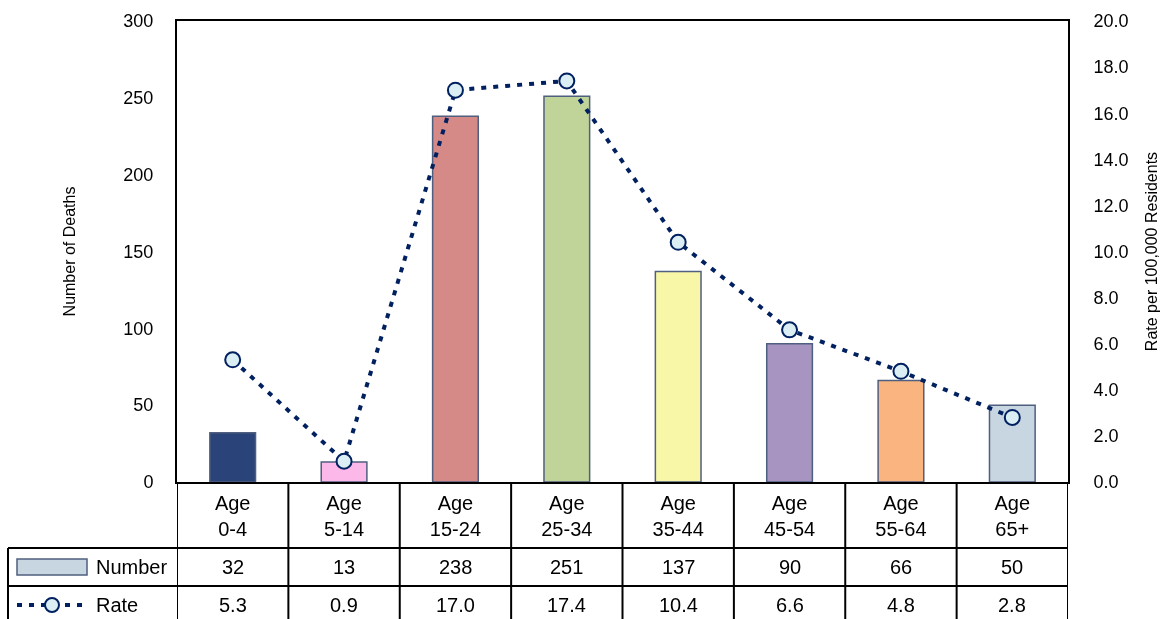  Describe the element at coordinates (678, 516) in the screenshot. I see `x-tick-label: Age 35-44` at that location.